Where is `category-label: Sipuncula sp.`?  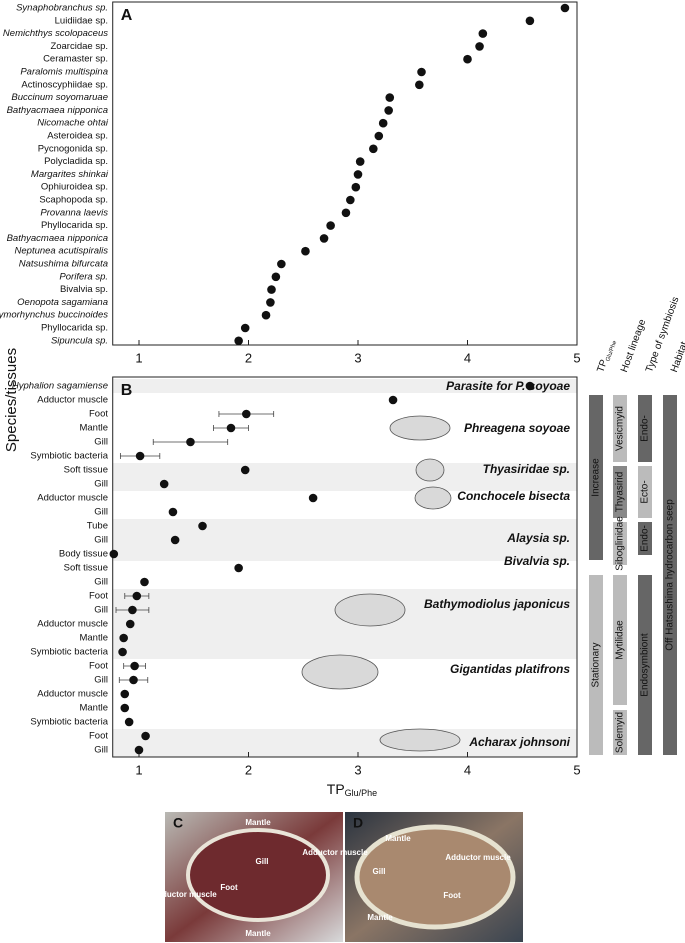 category-label: Sipuncula sp. is located at coordinates (79, 340).